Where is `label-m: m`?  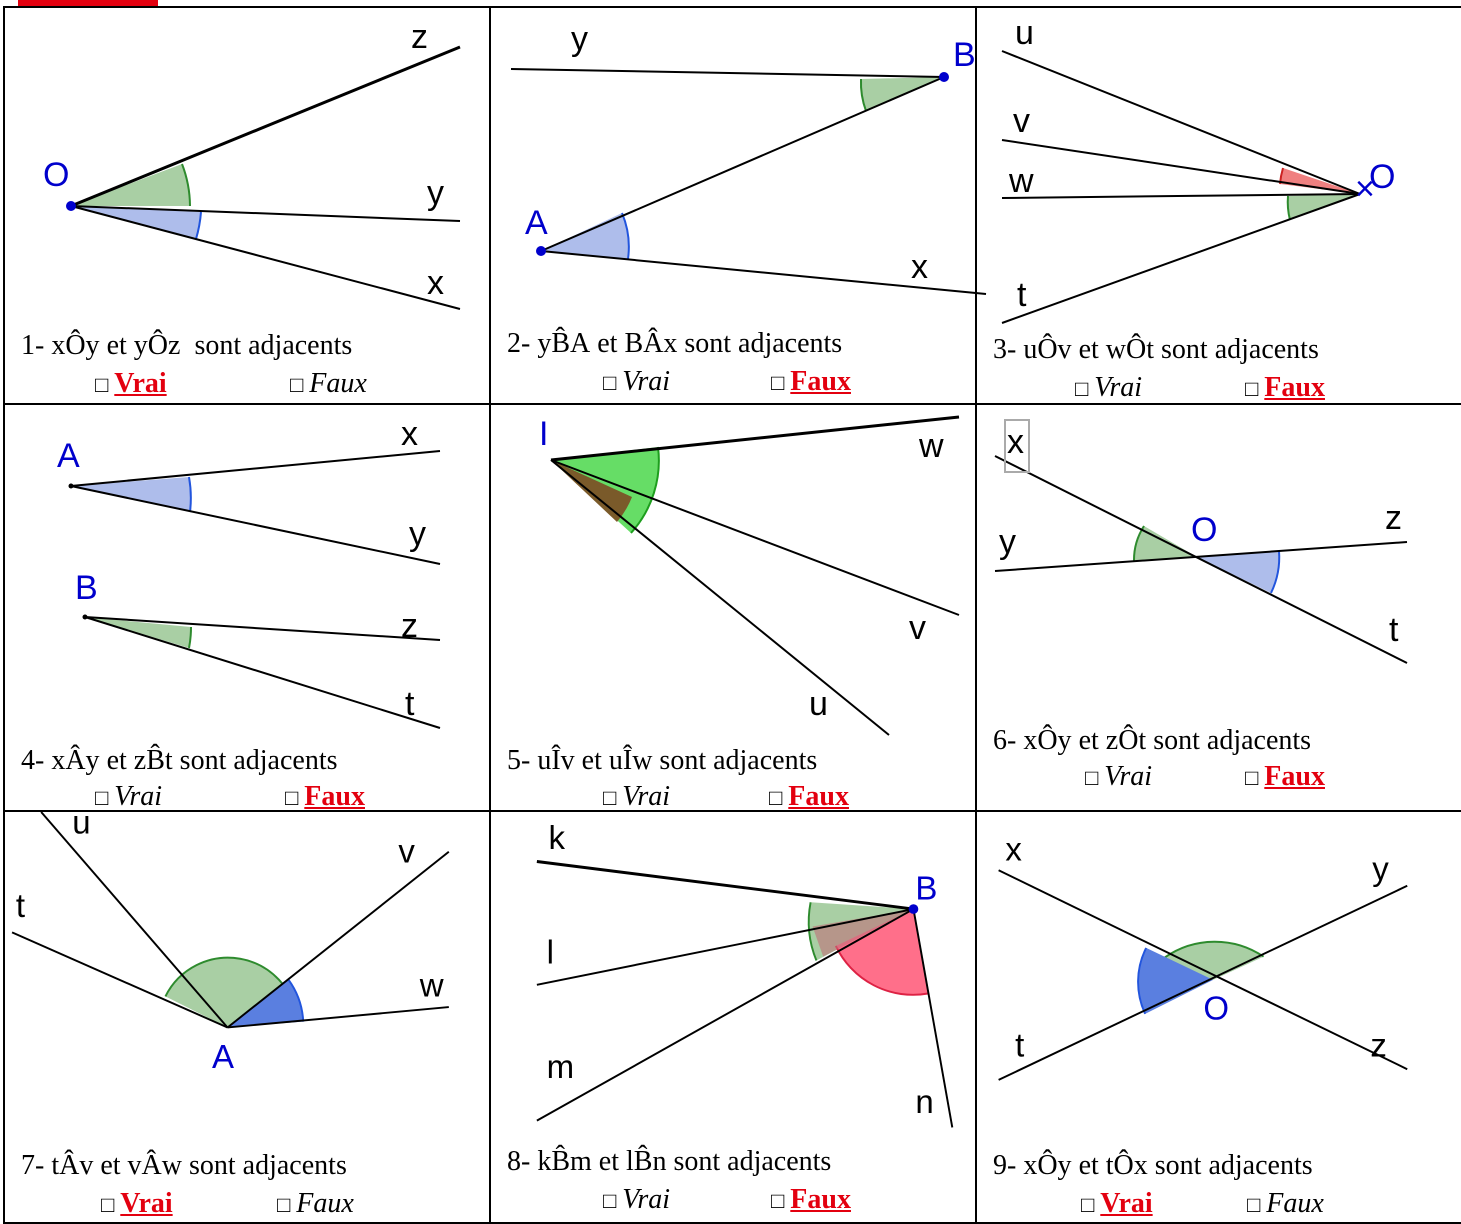
label-m: m is located at coordinates (561, 1066).